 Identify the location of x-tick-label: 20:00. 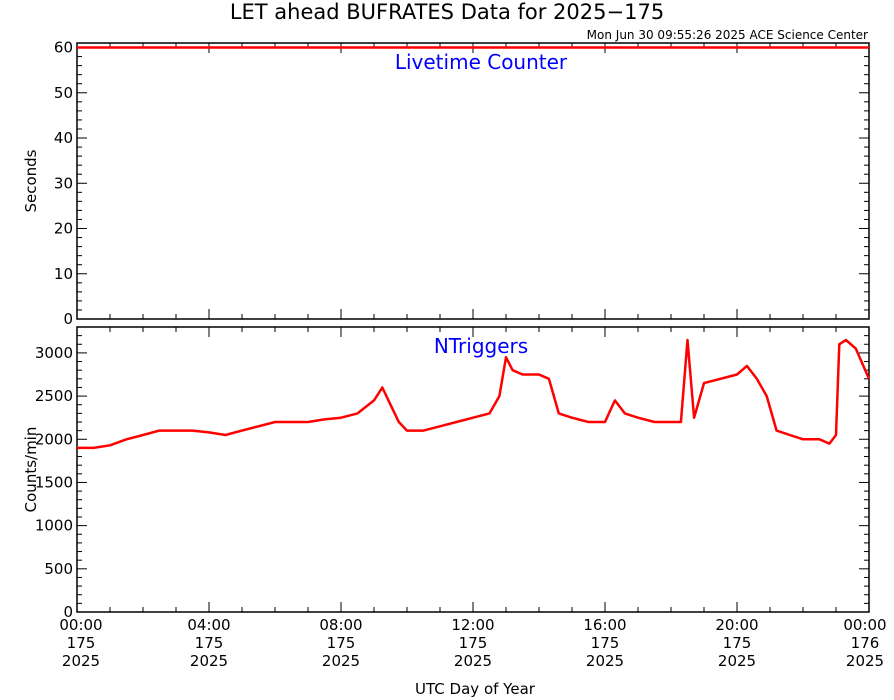
(736, 625).